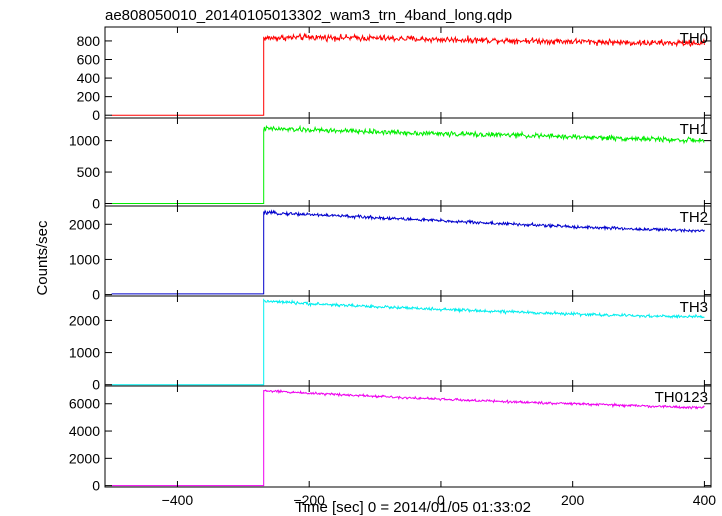 The width and height of the screenshot is (722, 516). I want to click on x-tick-label: −200, so click(309, 500).